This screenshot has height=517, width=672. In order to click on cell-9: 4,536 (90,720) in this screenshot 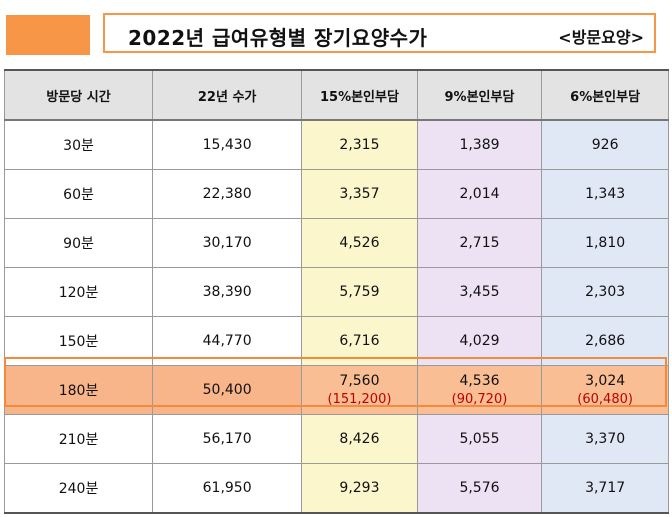, I will do `click(479, 390)`.